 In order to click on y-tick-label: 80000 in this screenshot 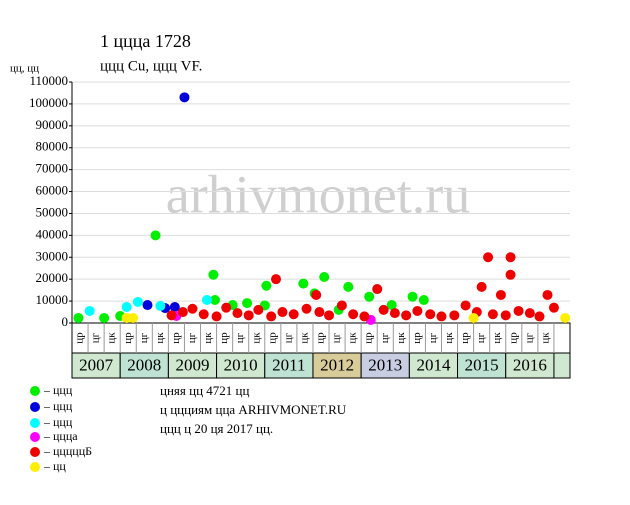, I will do `click(52, 146)`.